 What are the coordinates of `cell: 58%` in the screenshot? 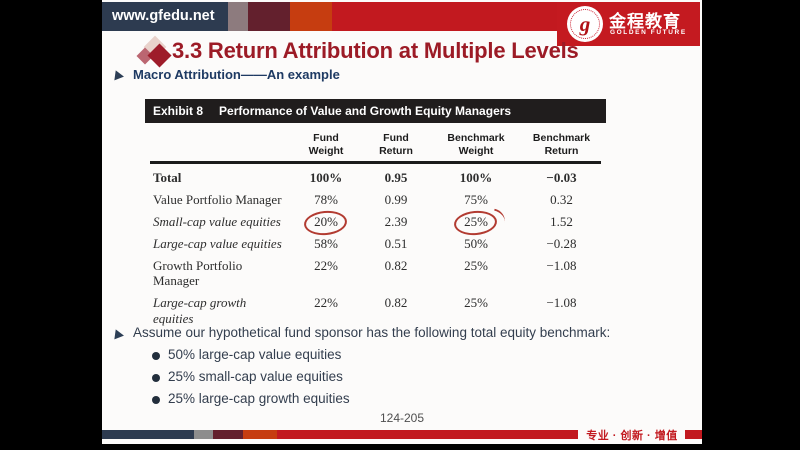 It's located at (326, 243).